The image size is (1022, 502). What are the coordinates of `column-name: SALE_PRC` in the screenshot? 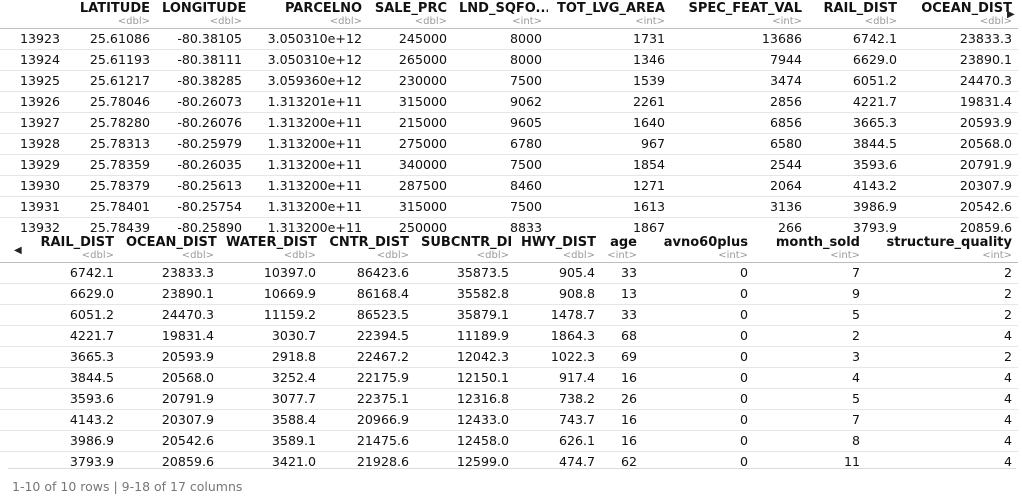 It's located at (410, 8).